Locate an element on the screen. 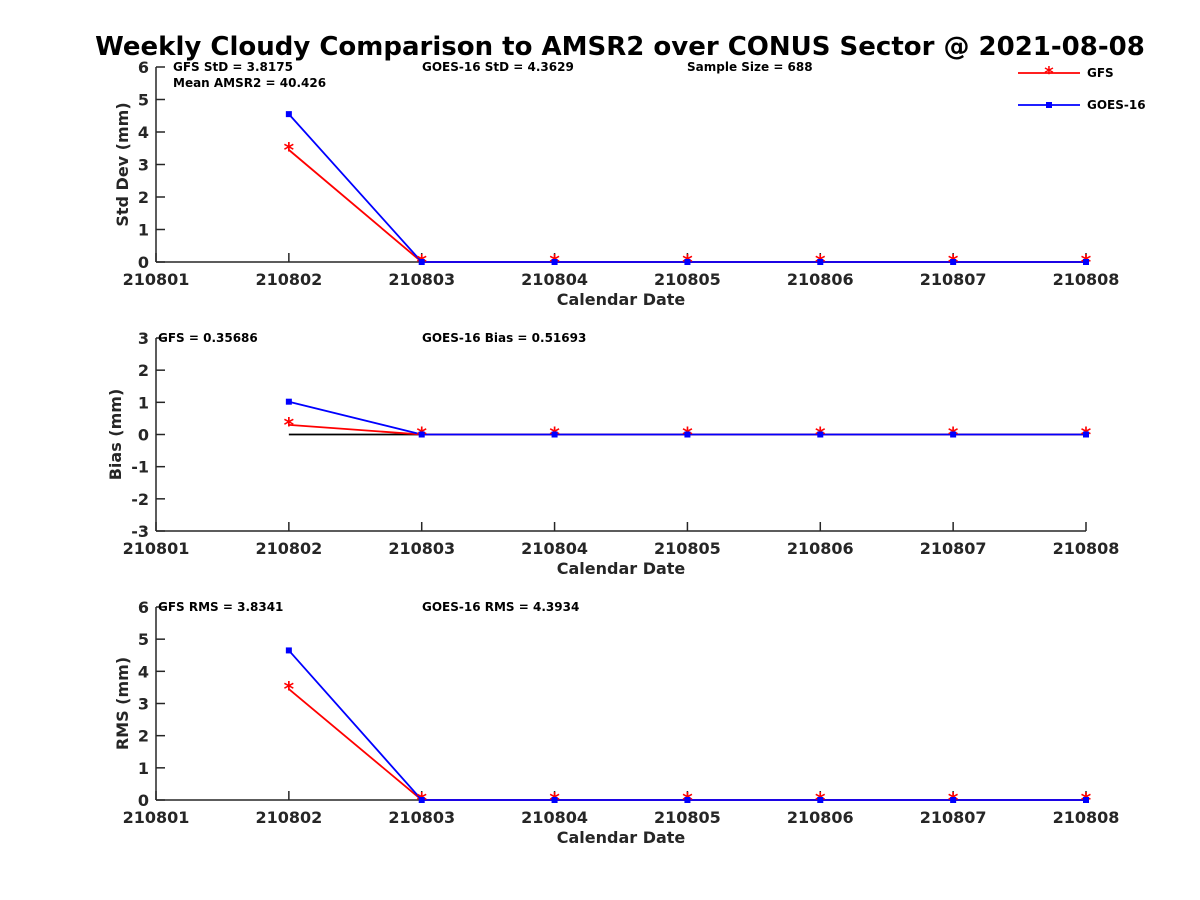  y-axis-label: Std Dev (mm) is located at coordinates (122, 164).